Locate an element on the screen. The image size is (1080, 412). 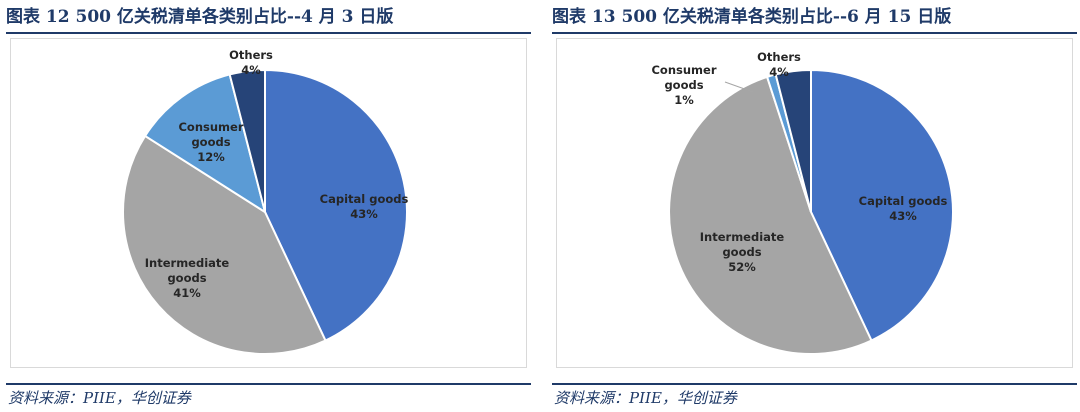
slice-value-intermediate-goods: 41% is located at coordinates (187, 293).